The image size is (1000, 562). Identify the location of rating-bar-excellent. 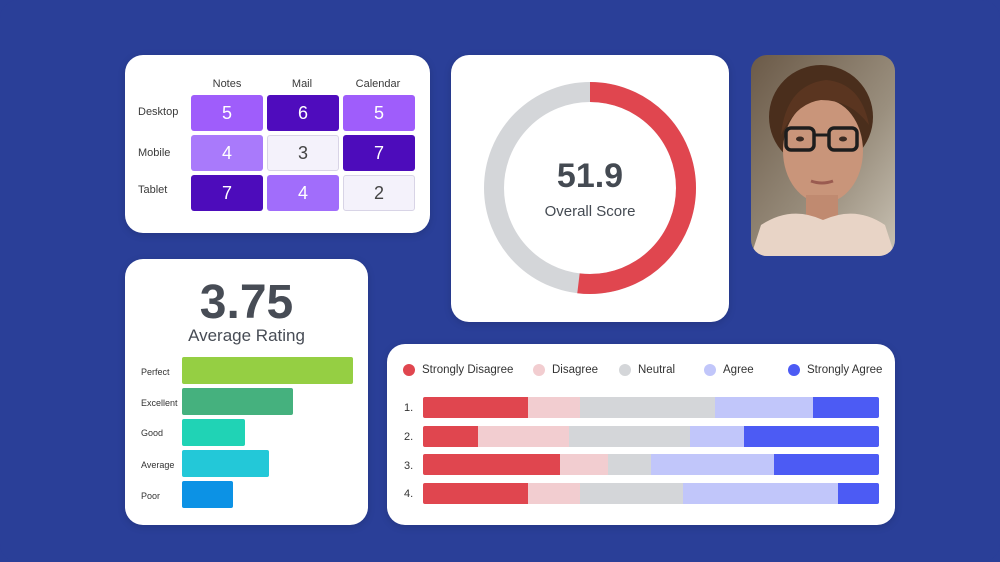
(237, 401).